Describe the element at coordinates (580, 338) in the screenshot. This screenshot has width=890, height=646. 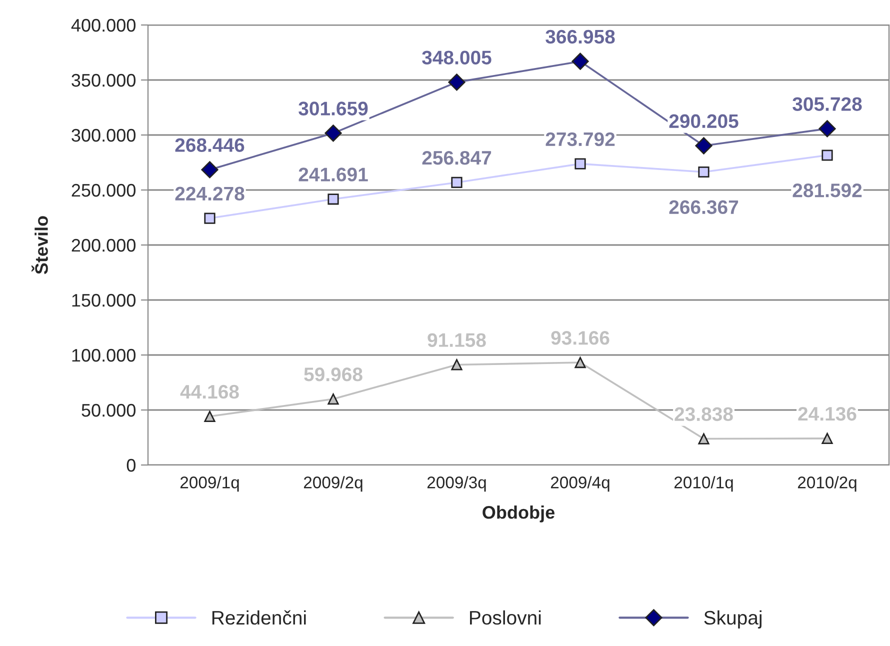
I see `data-label: 93.166` at that location.